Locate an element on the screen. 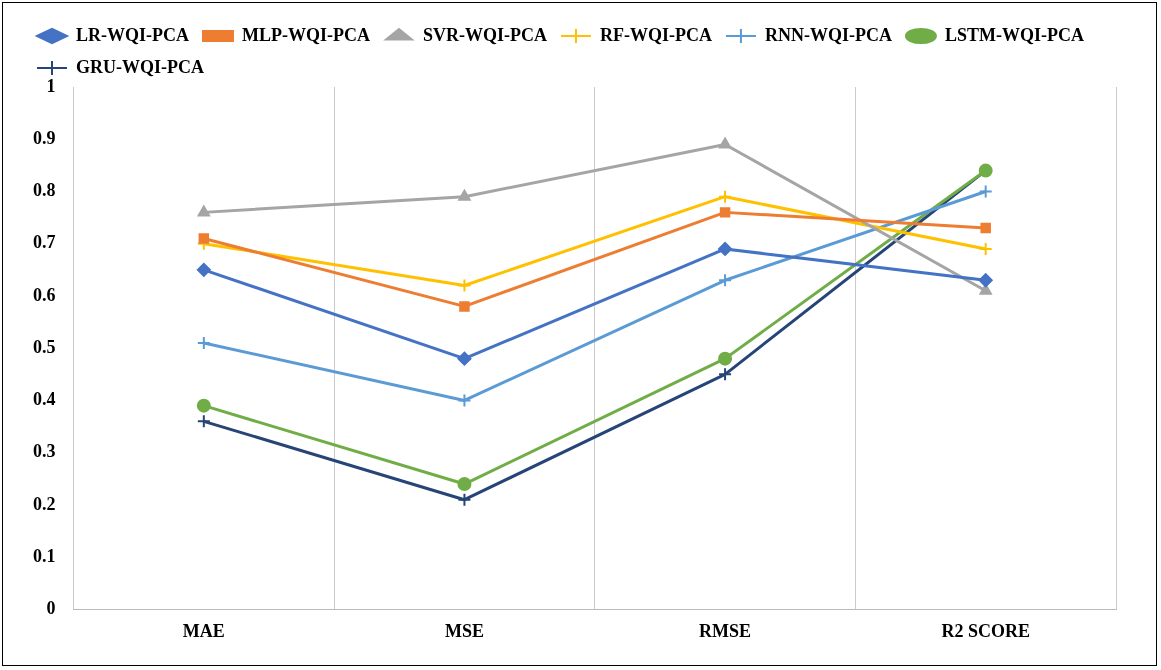 The height and width of the screenshot is (670, 1161). y-tick-label: 0.3 is located at coordinates (44, 451).